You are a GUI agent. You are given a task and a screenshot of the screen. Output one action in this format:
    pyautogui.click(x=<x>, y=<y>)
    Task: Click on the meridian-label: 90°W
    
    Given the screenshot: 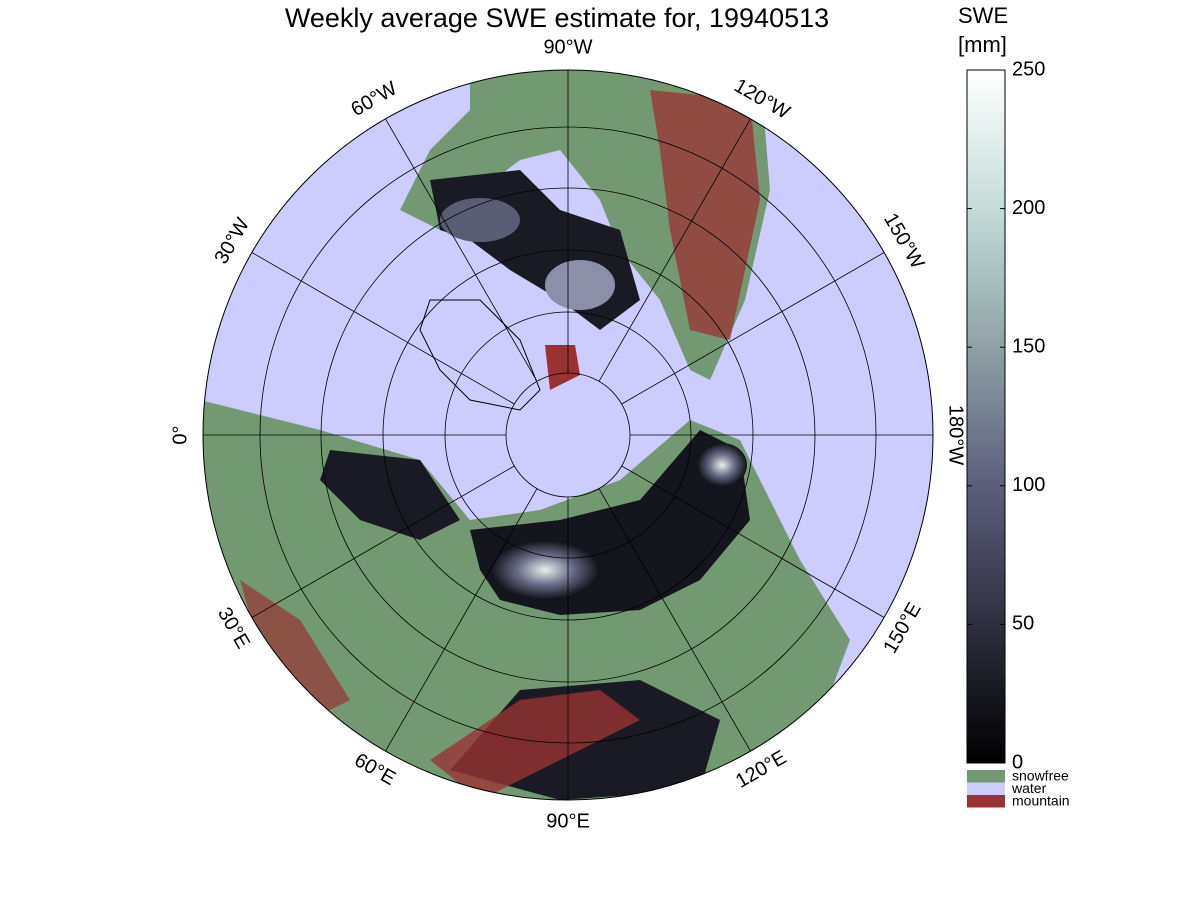 What is the action you would take?
    pyautogui.click(x=567, y=47)
    